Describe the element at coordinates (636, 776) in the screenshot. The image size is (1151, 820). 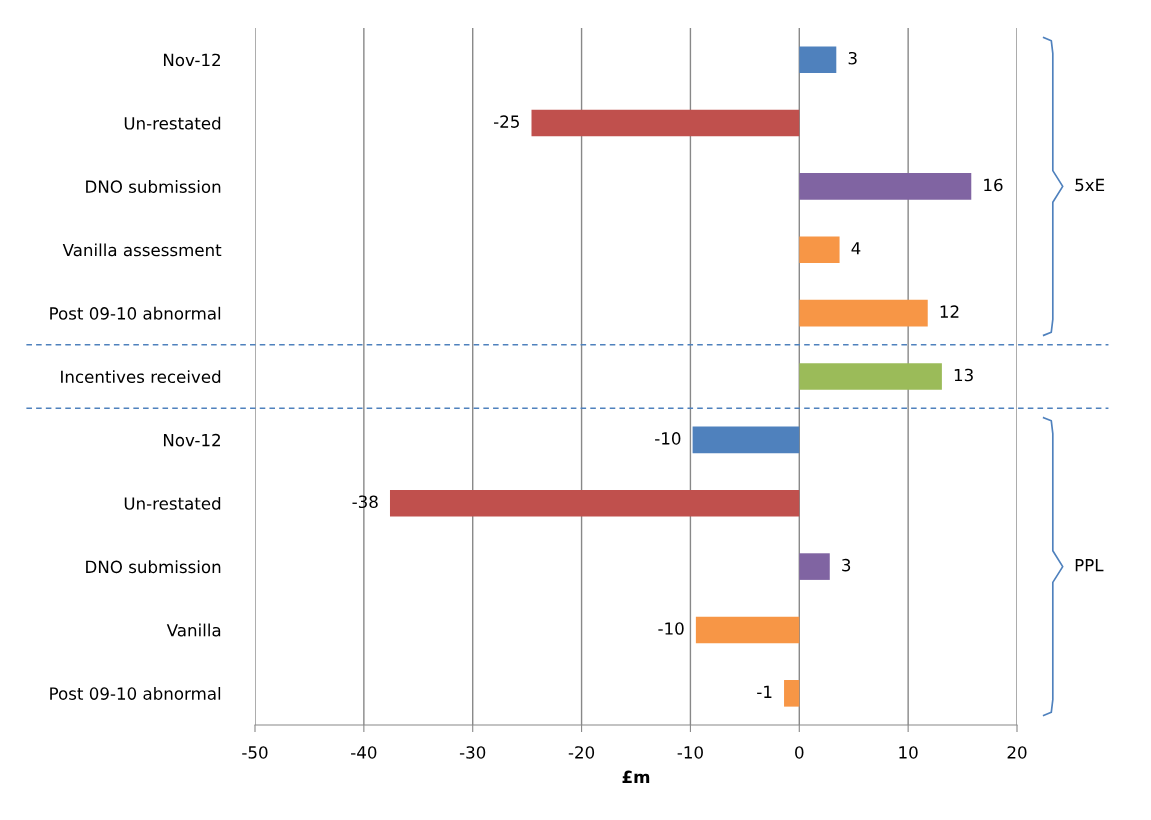
I see `x-axis-title: £m` at that location.